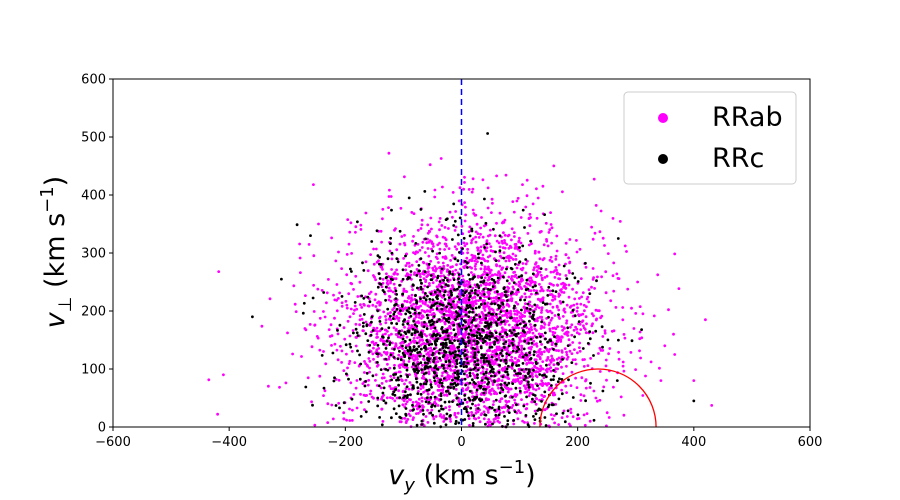  Describe the element at coordinates (102, 428) in the screenshot. I see `y-tick-label: 0` at that location.